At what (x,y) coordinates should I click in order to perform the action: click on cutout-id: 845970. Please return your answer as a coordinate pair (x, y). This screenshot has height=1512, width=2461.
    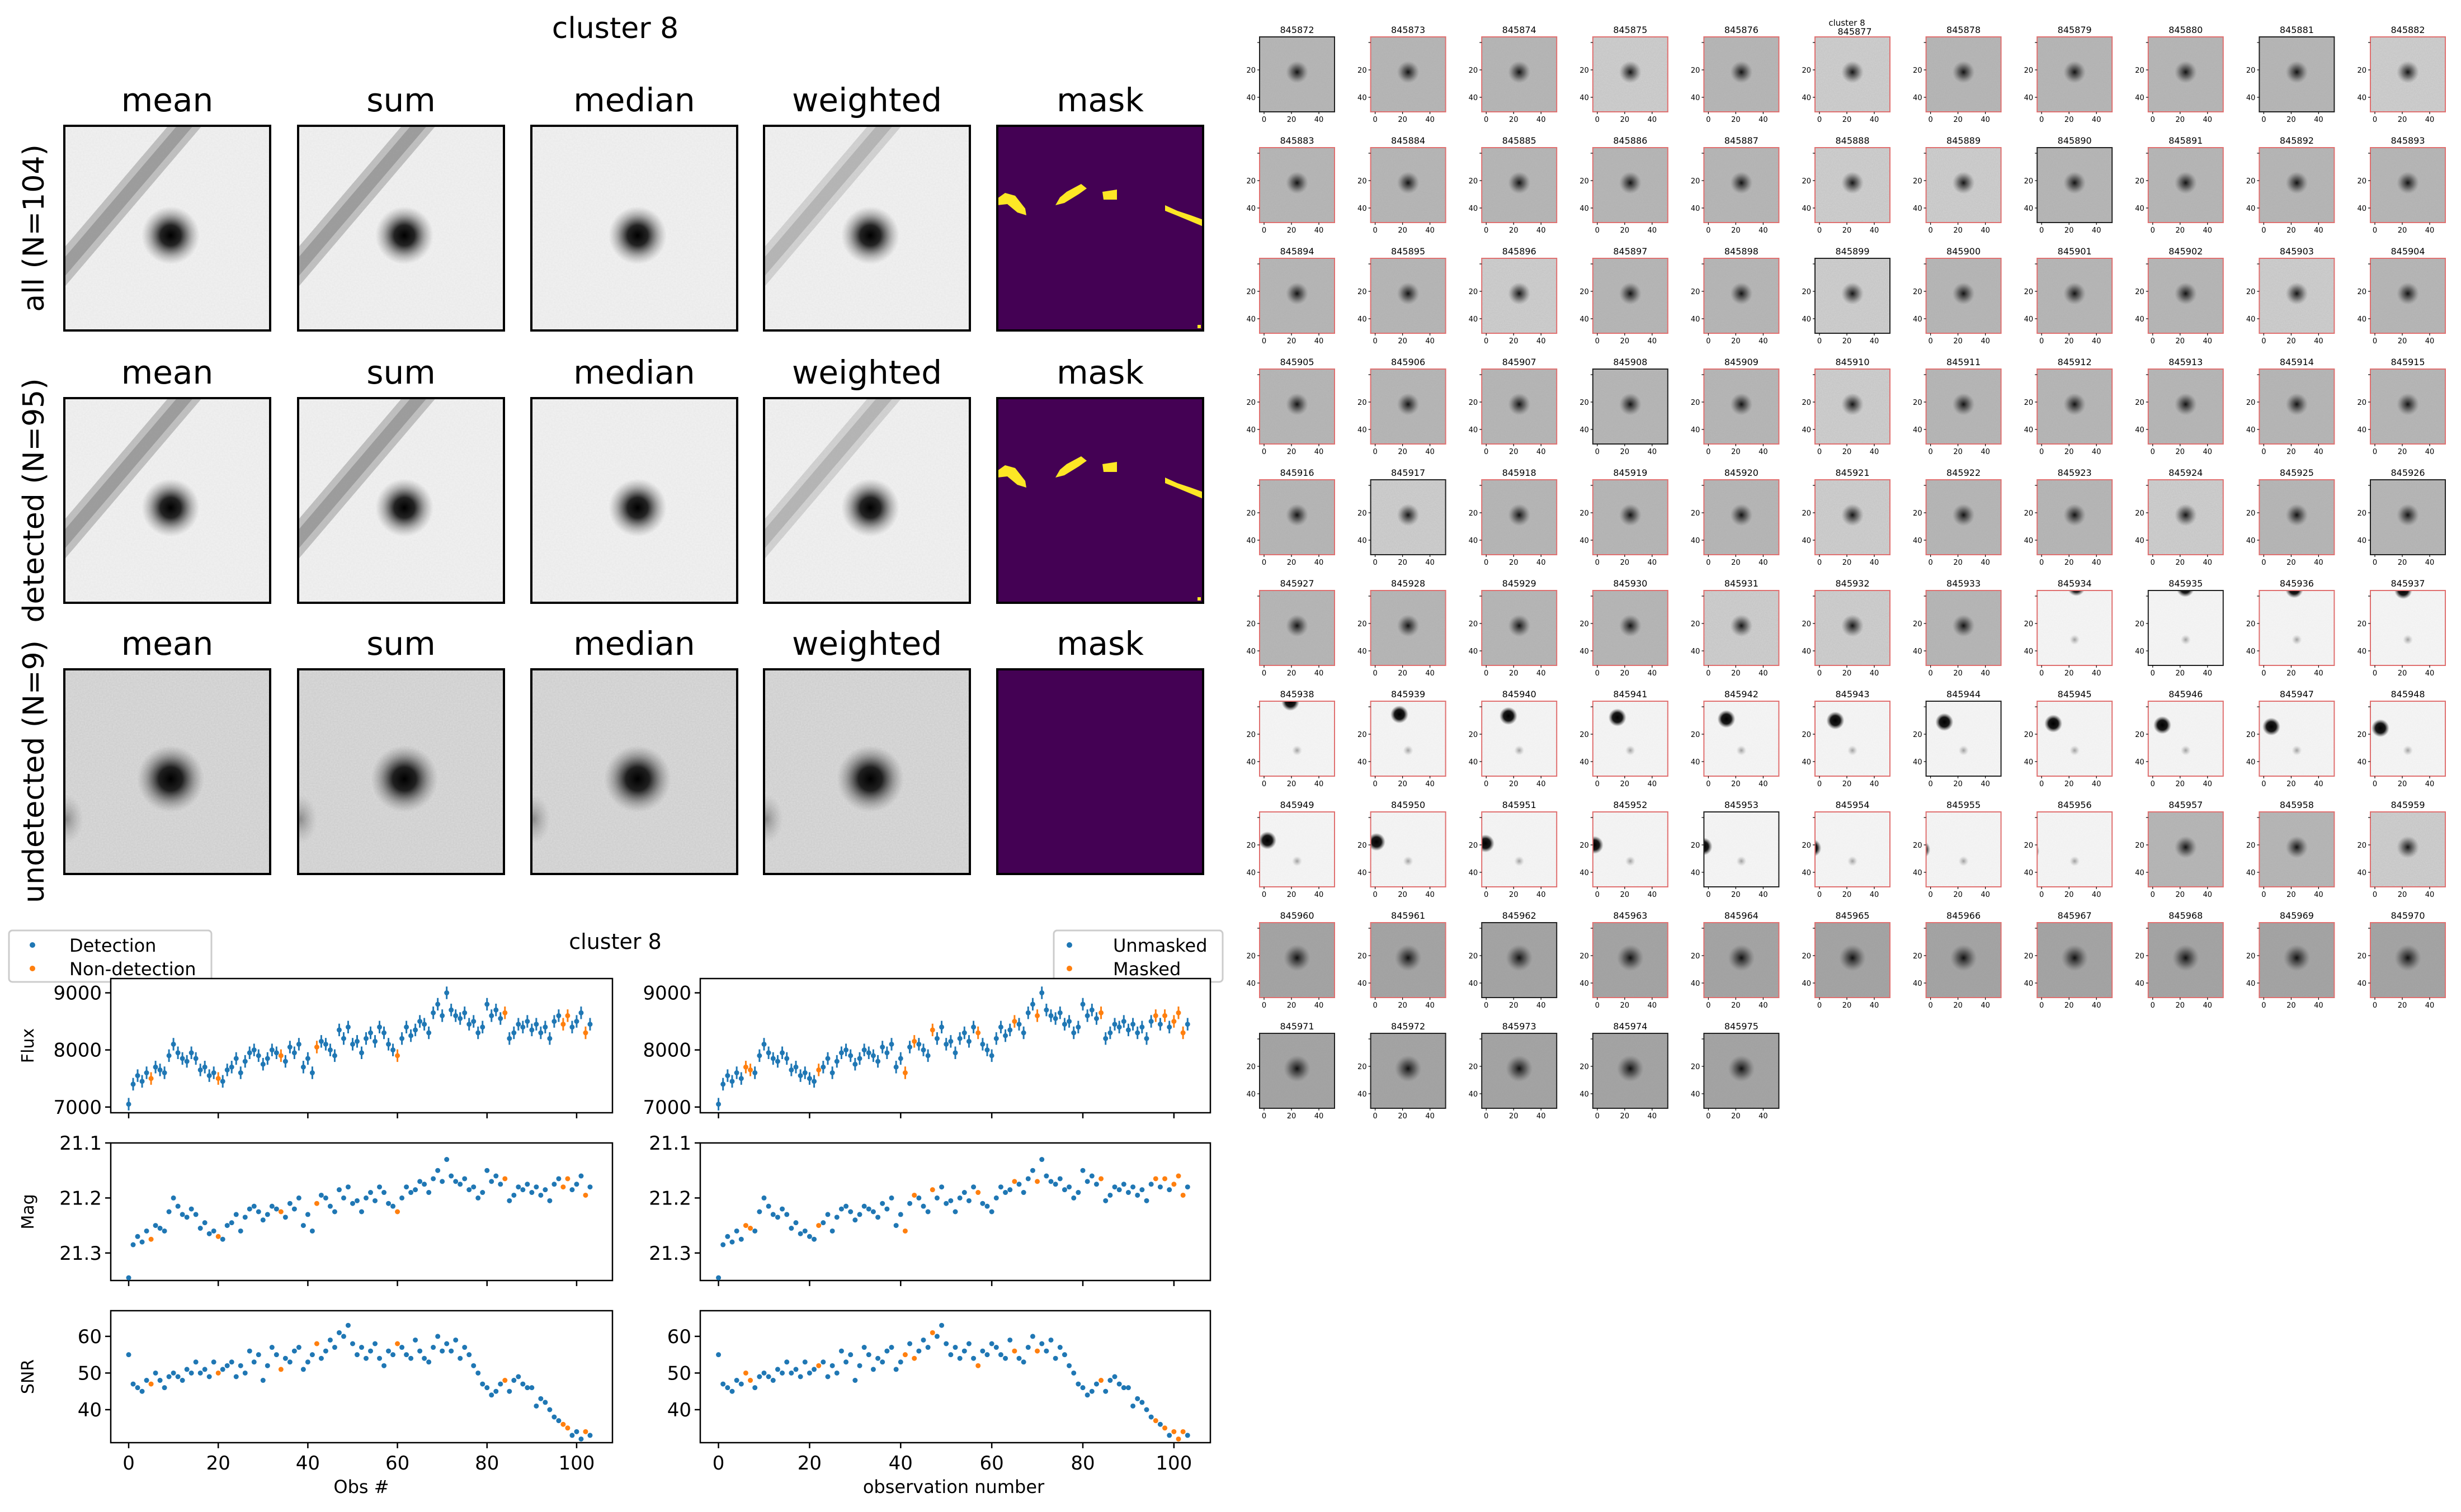
    Looking at the image, I should click on (2408, 915).